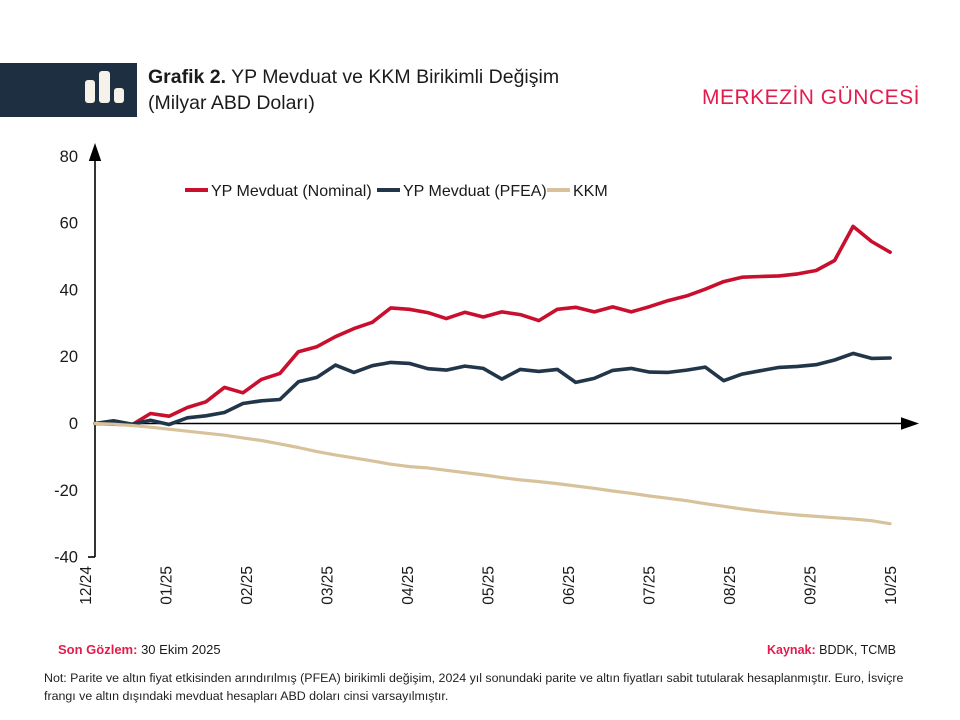 The height and width of the screenshot is (720, 960). Describe the element at coordinates (181, 649) in the screenshot. I see `last-observation-value: 30 Ekim 2025` at that location.